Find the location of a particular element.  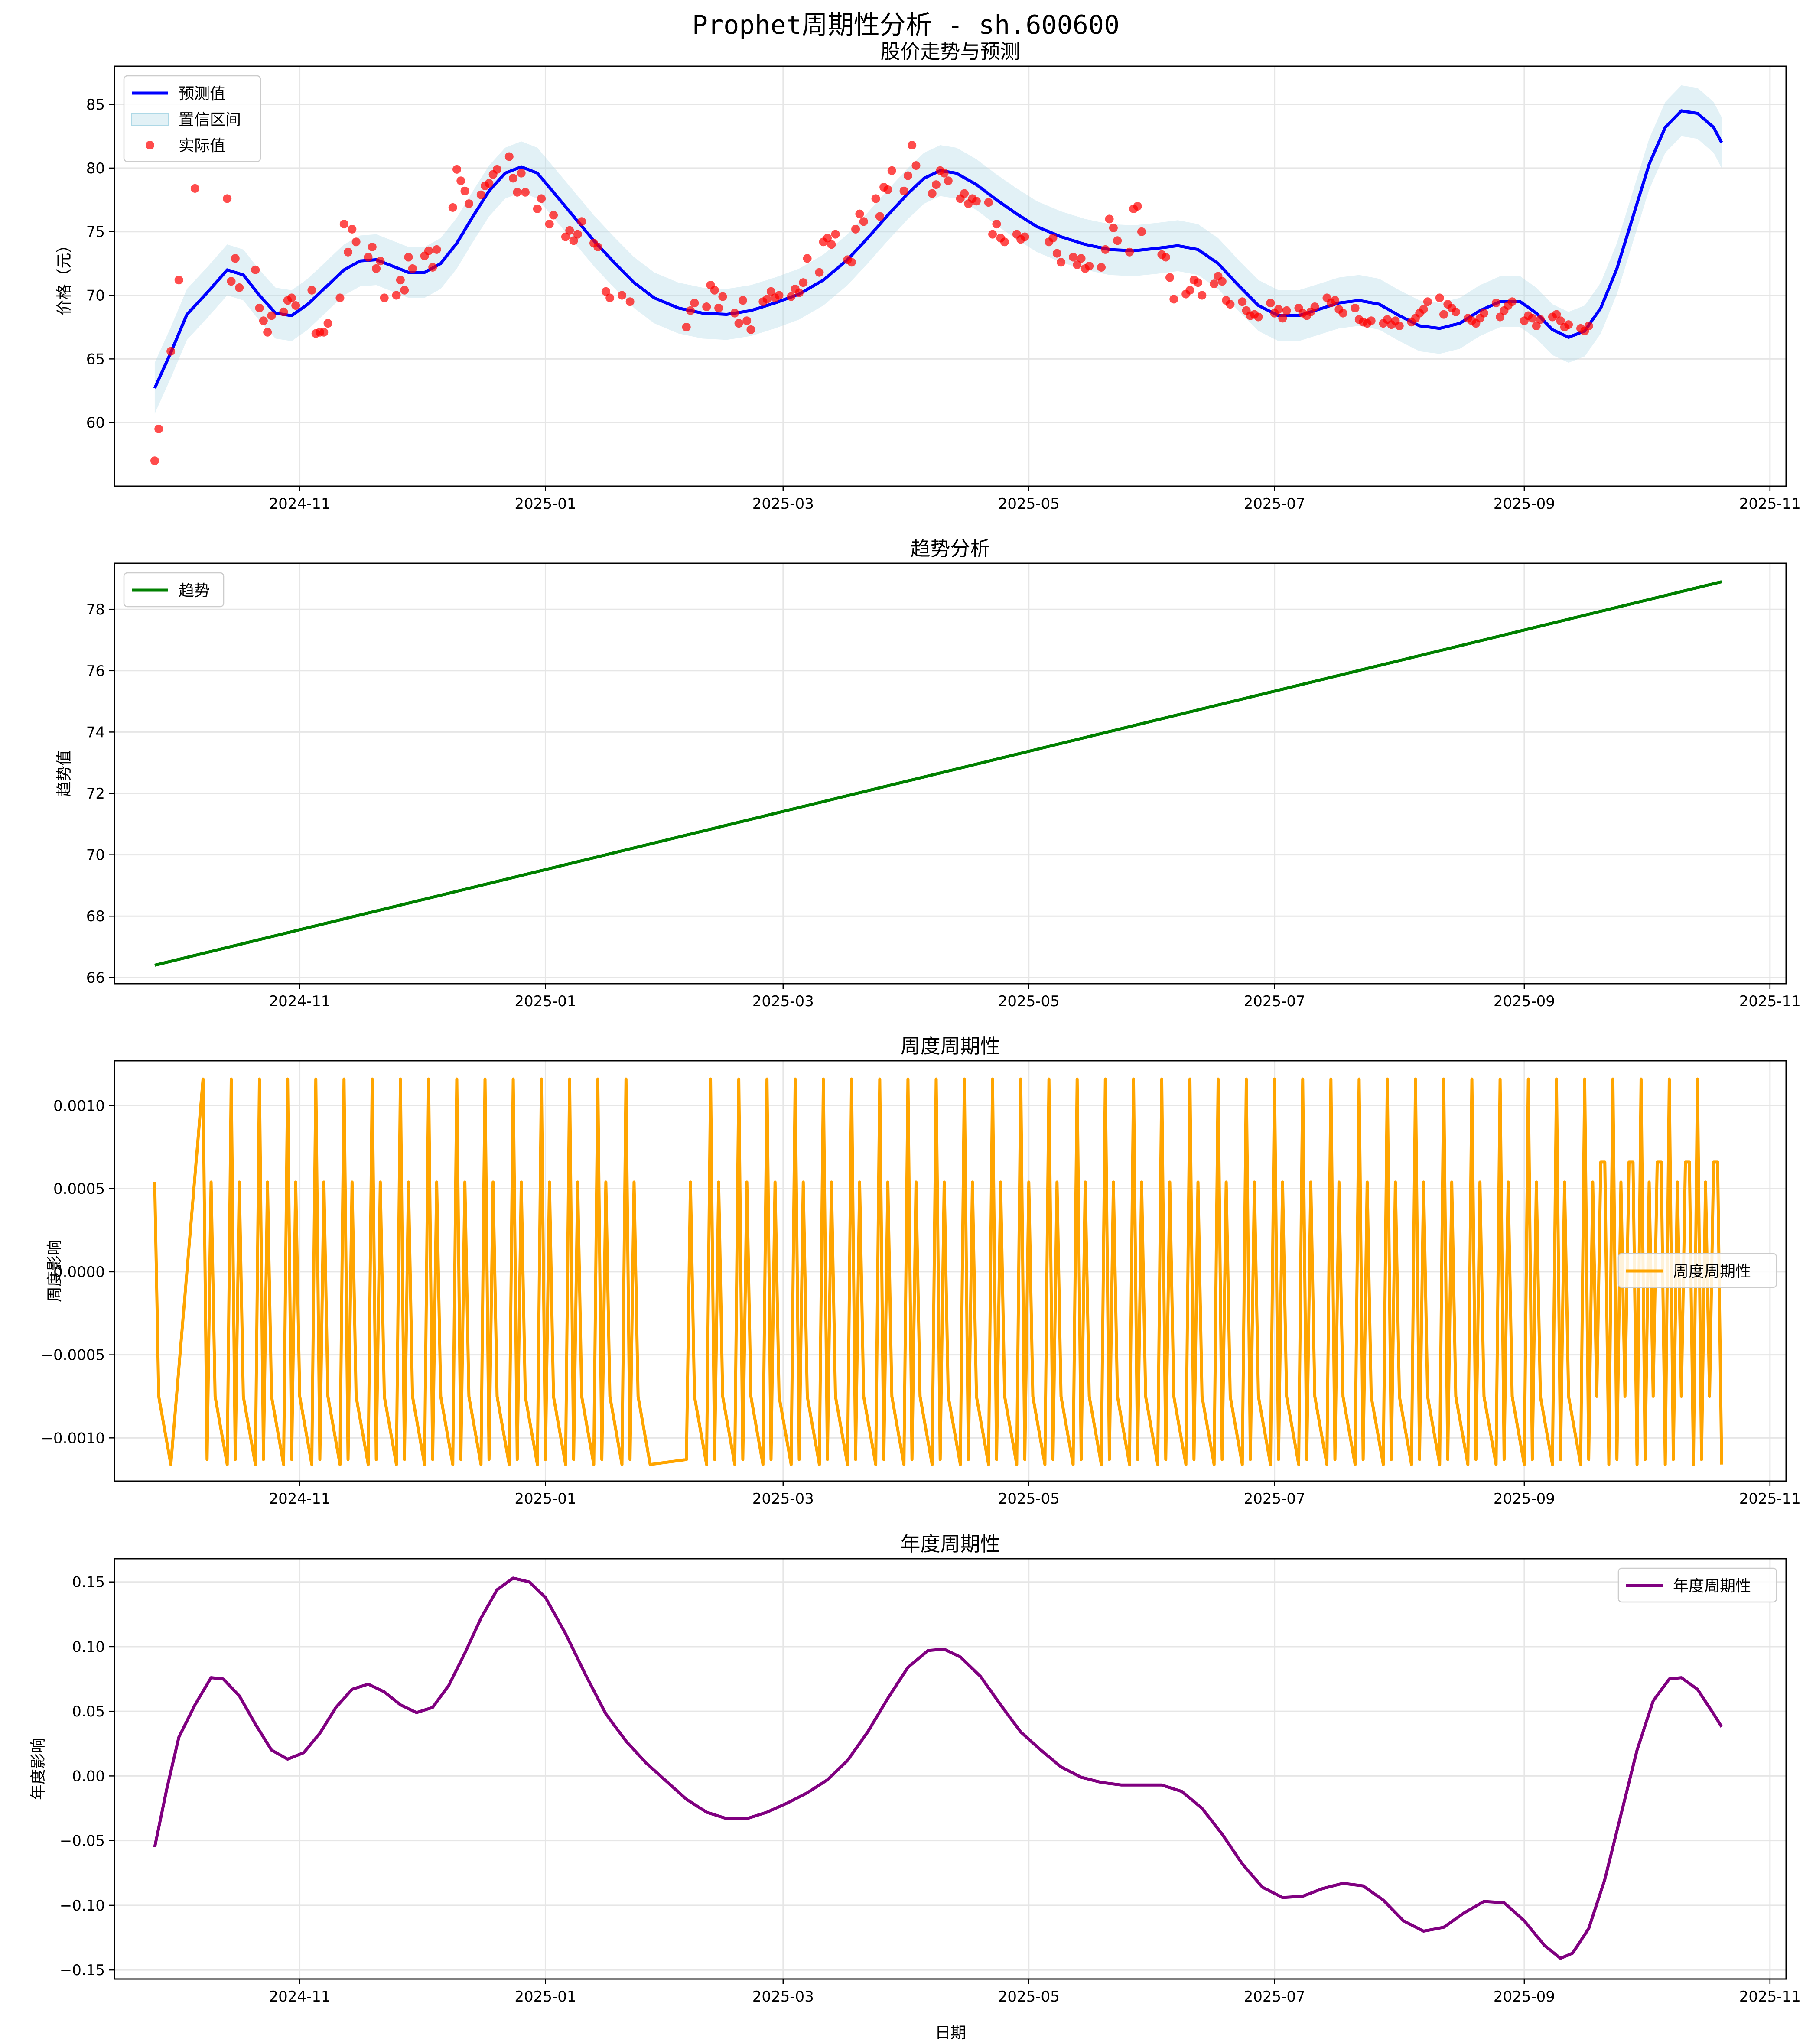

y-tick-label: 0.0000 is located at coordinates (79, 1272).